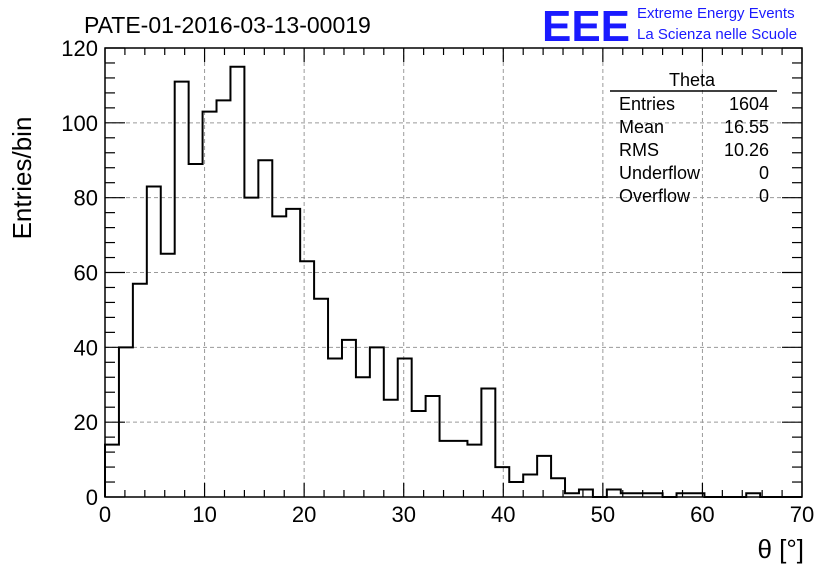 This screenshot has width=836, height=572. I want to click on y-tick-label: 100, so click(79, 123).